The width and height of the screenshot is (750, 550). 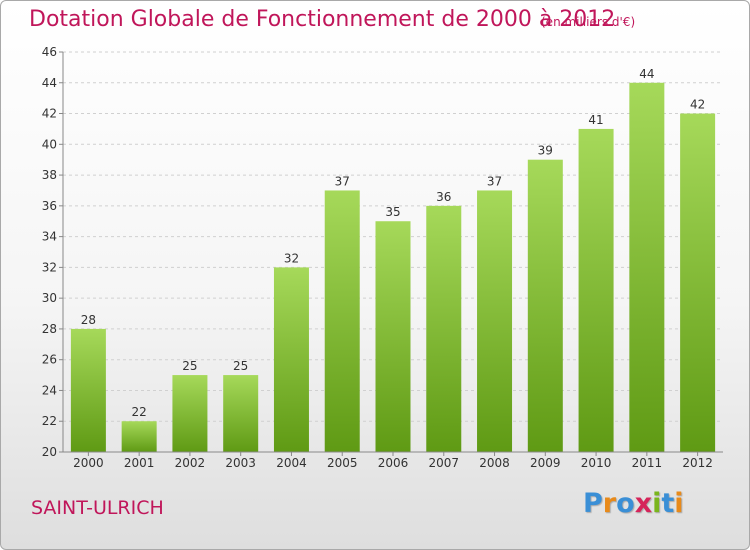 What do you see at coordinates (697, 463) in the screenshot?
I see `x-tick-label-2012: 2012` at bounding box center [697, 463].